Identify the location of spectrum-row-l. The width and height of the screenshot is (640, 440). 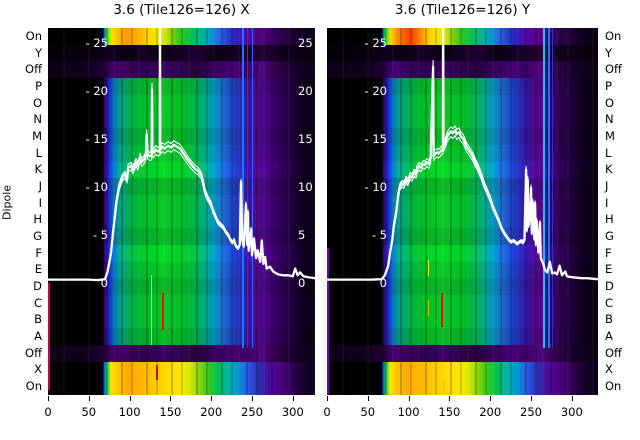
(181, 153).